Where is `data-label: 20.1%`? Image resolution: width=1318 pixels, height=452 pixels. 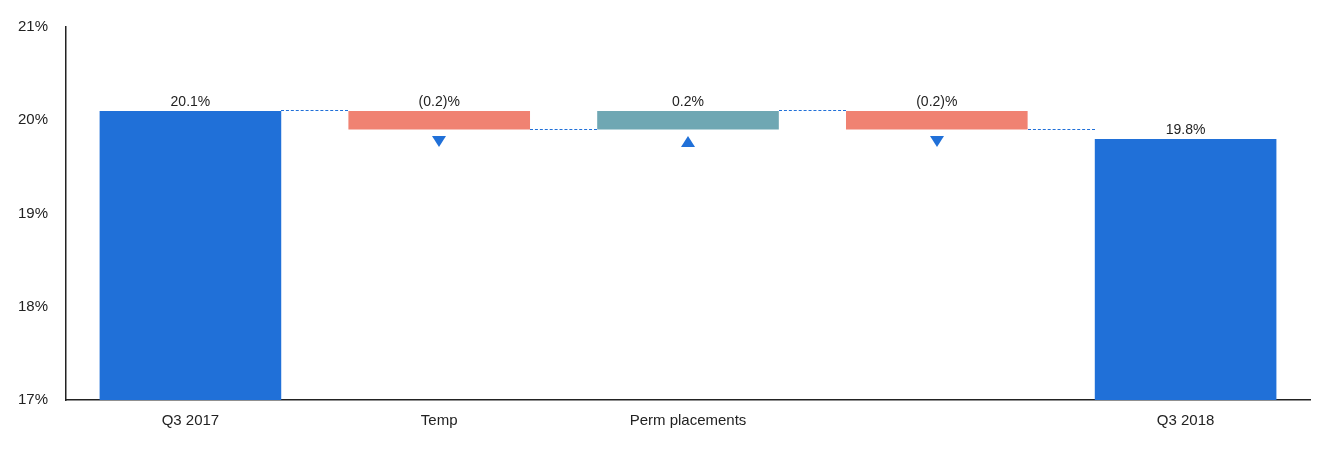 data-label: 20.1% is located at coordinates (190, 100).